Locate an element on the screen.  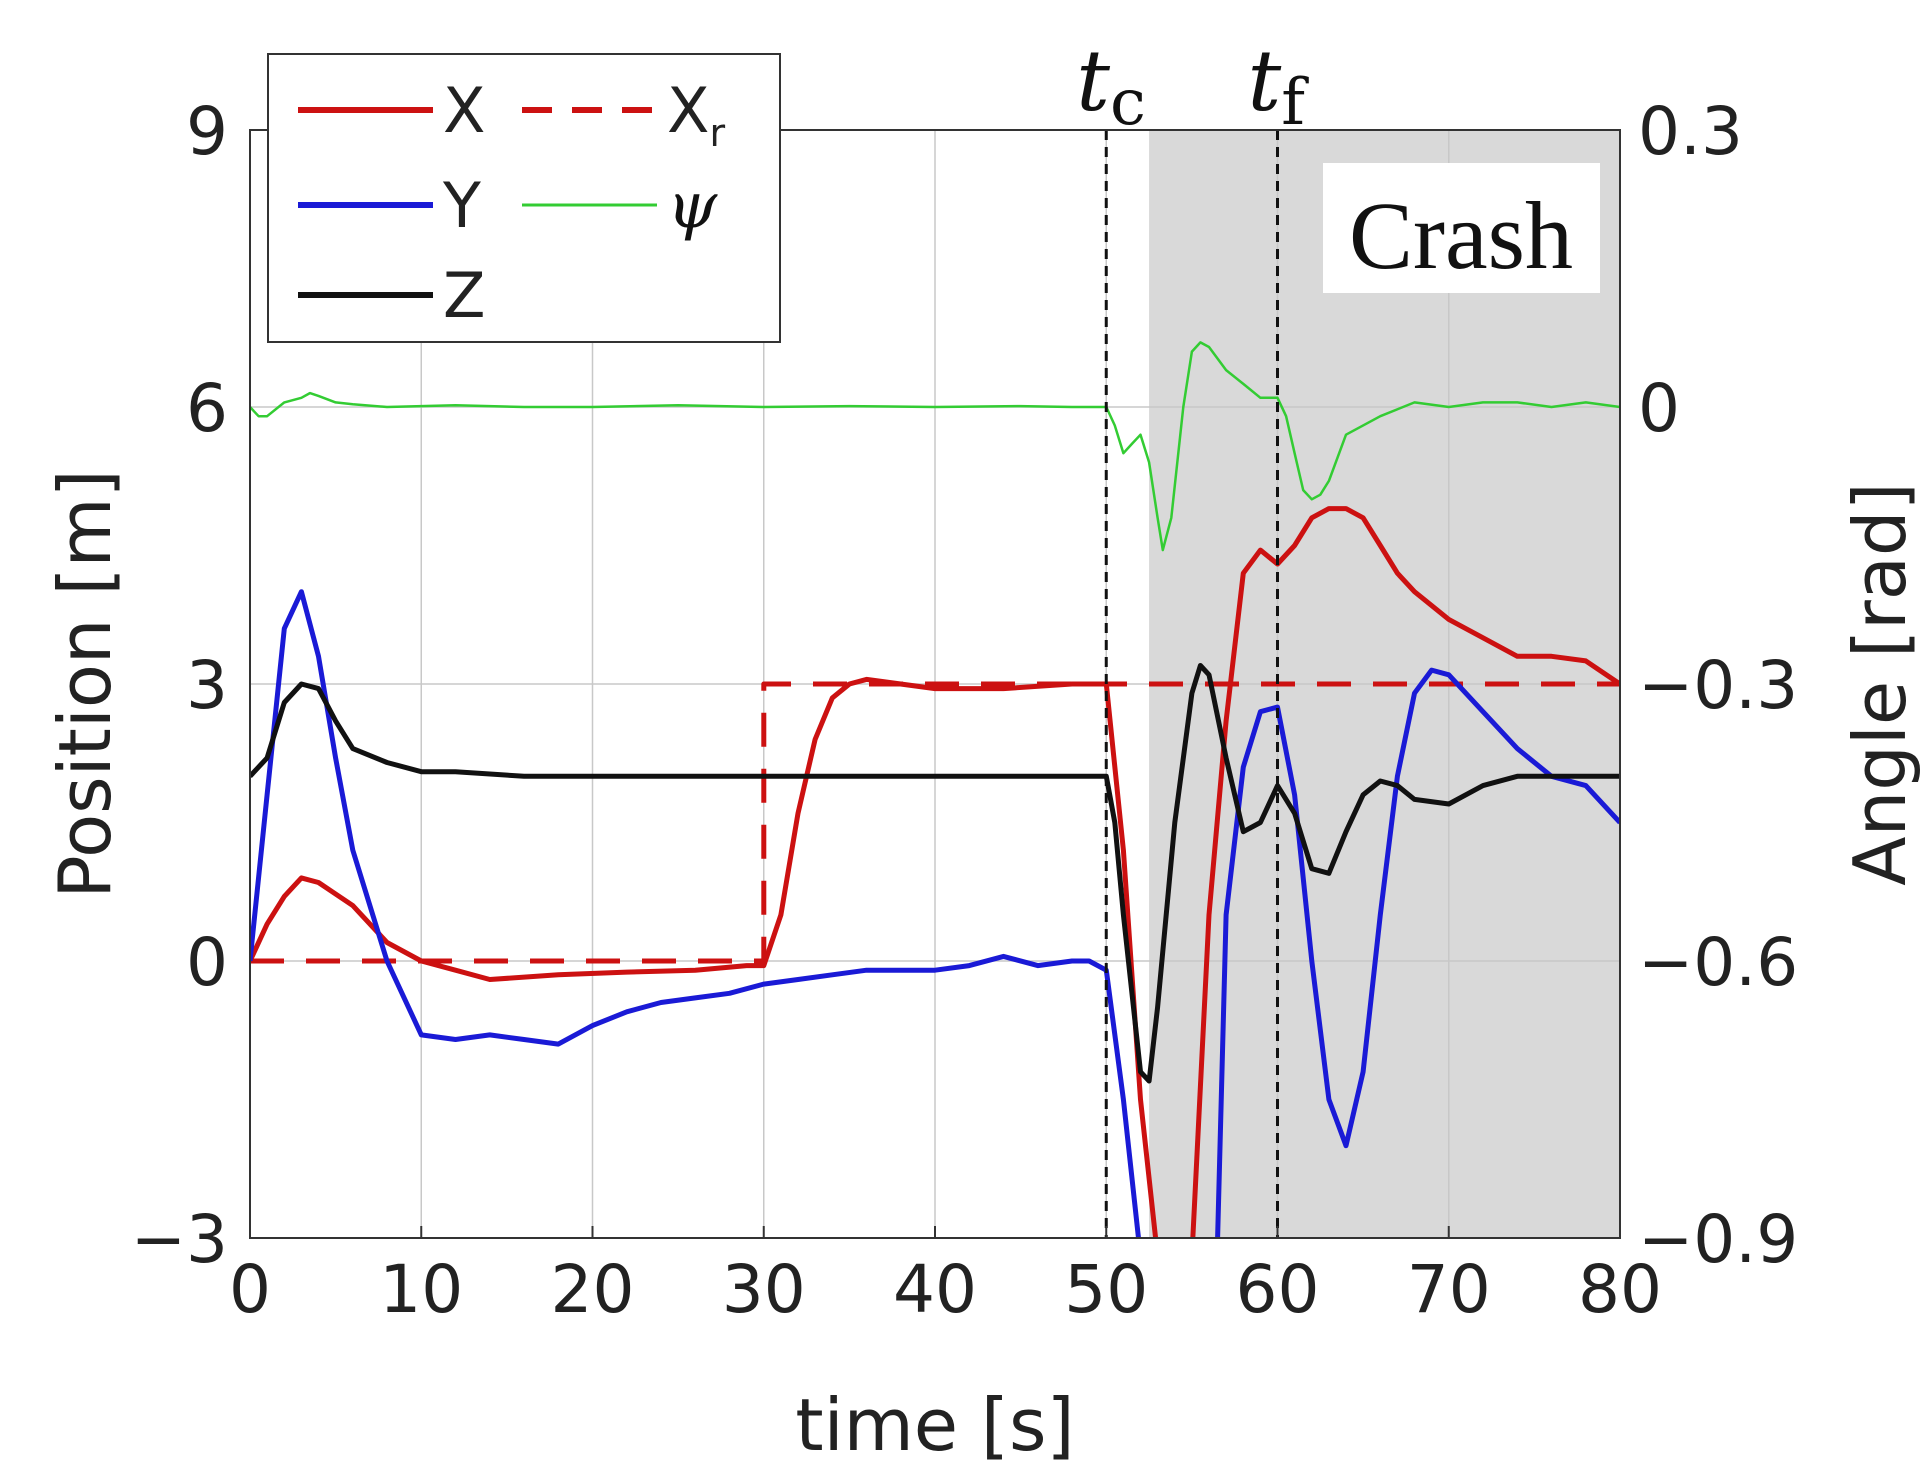
legend-label: Z is located at coordinates (464, 295).